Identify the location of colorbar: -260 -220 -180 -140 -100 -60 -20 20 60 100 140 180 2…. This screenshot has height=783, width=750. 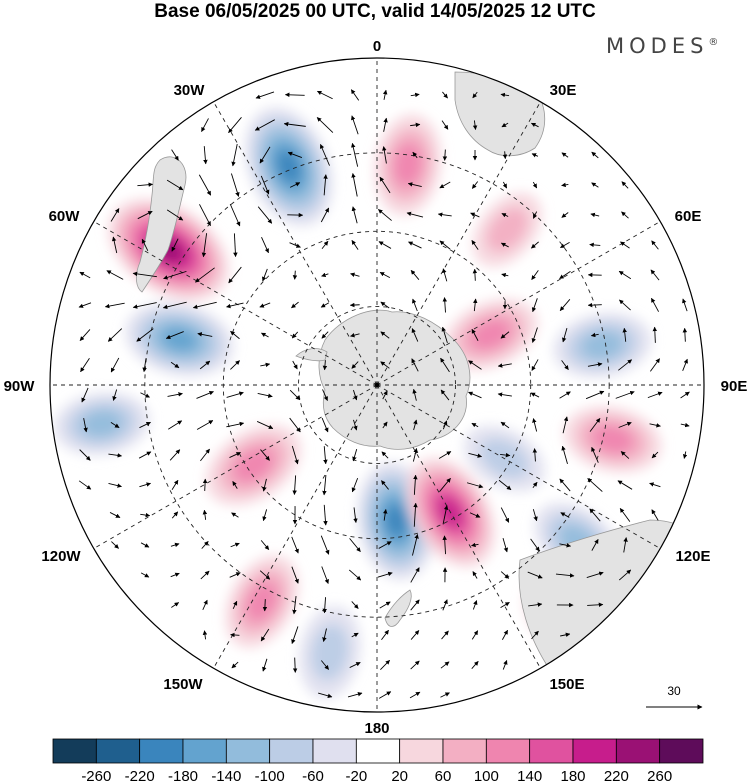
(378, 760).